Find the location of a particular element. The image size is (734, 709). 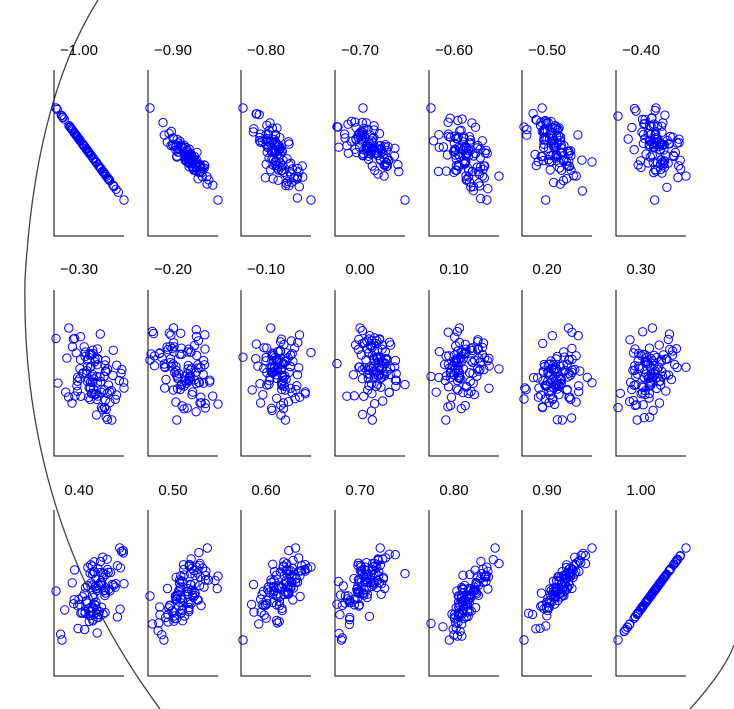

panel-title: 0.00 is located at coordinates (359, 269).